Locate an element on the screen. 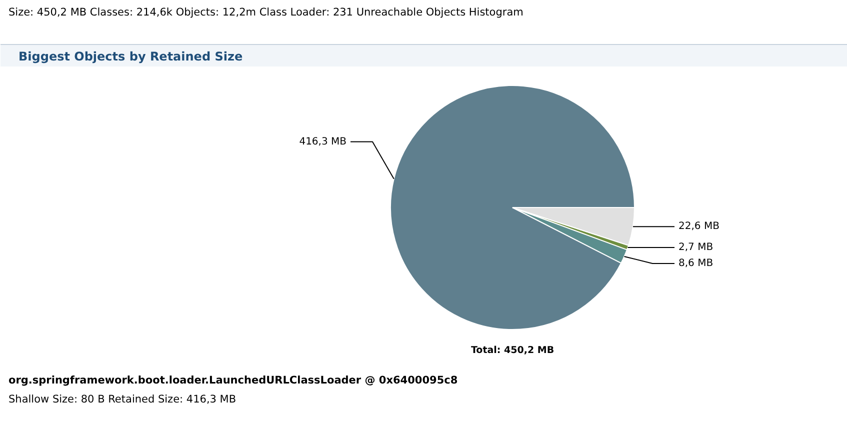 Image resolution: width=847 pixels, height=427 pixels. data-label: 2,7 MB is located at coordinates (696, 248).